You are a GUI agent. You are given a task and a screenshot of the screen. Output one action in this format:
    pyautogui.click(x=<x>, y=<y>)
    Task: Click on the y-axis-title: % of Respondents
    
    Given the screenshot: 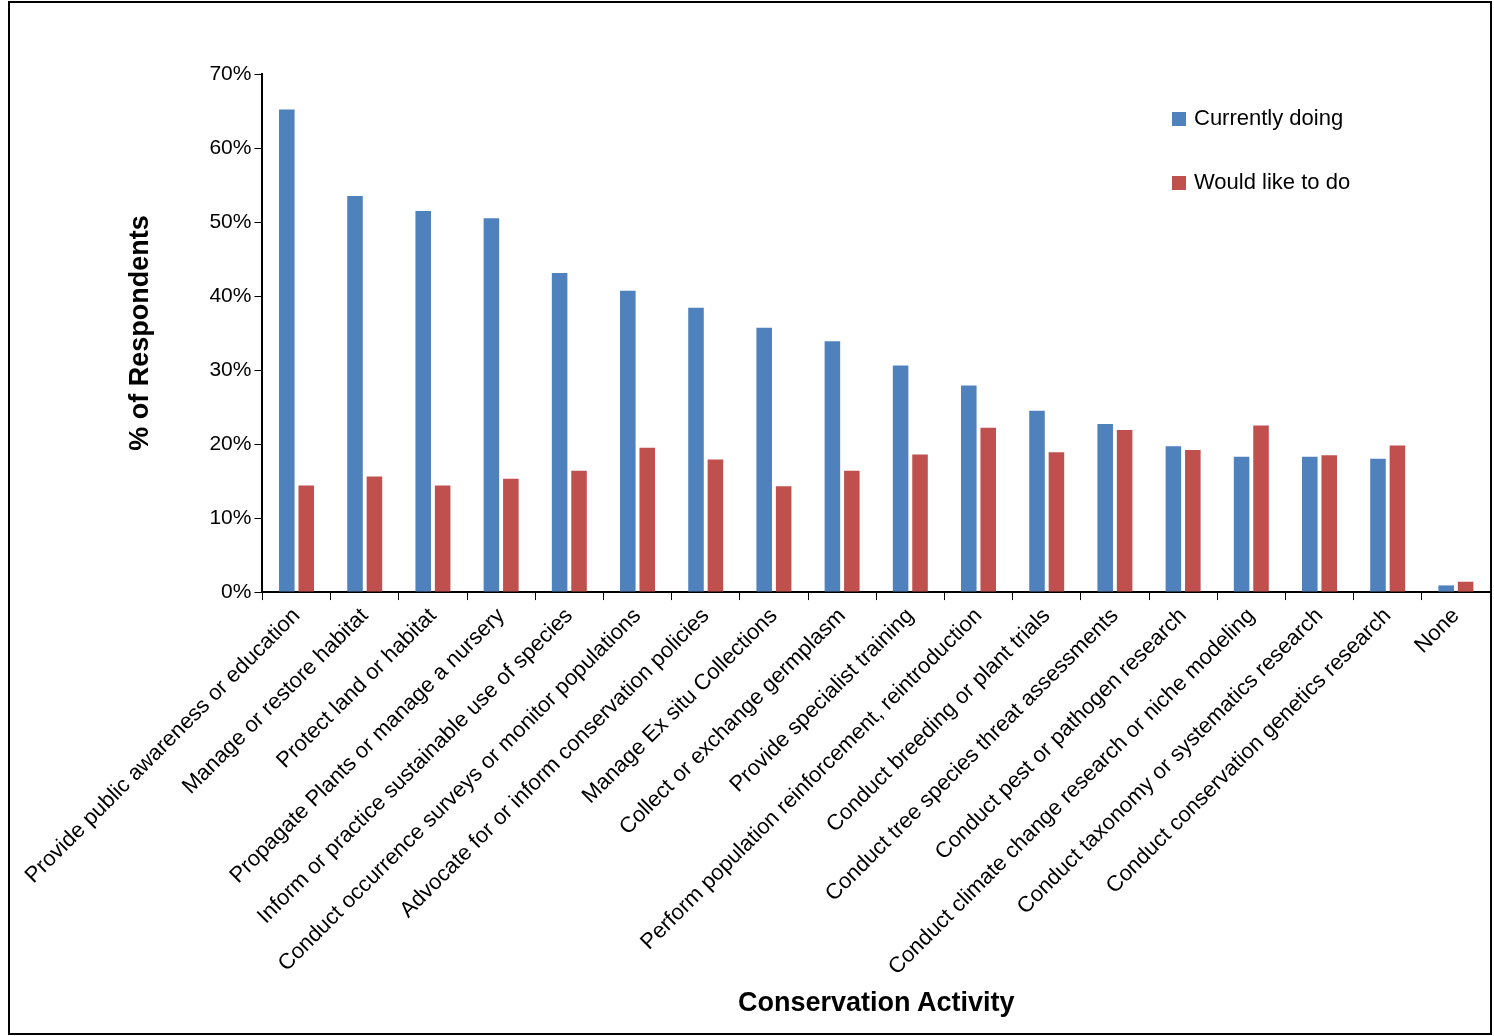 What is the action you would take?
    pyautogui.click(x=138, y=333)
    